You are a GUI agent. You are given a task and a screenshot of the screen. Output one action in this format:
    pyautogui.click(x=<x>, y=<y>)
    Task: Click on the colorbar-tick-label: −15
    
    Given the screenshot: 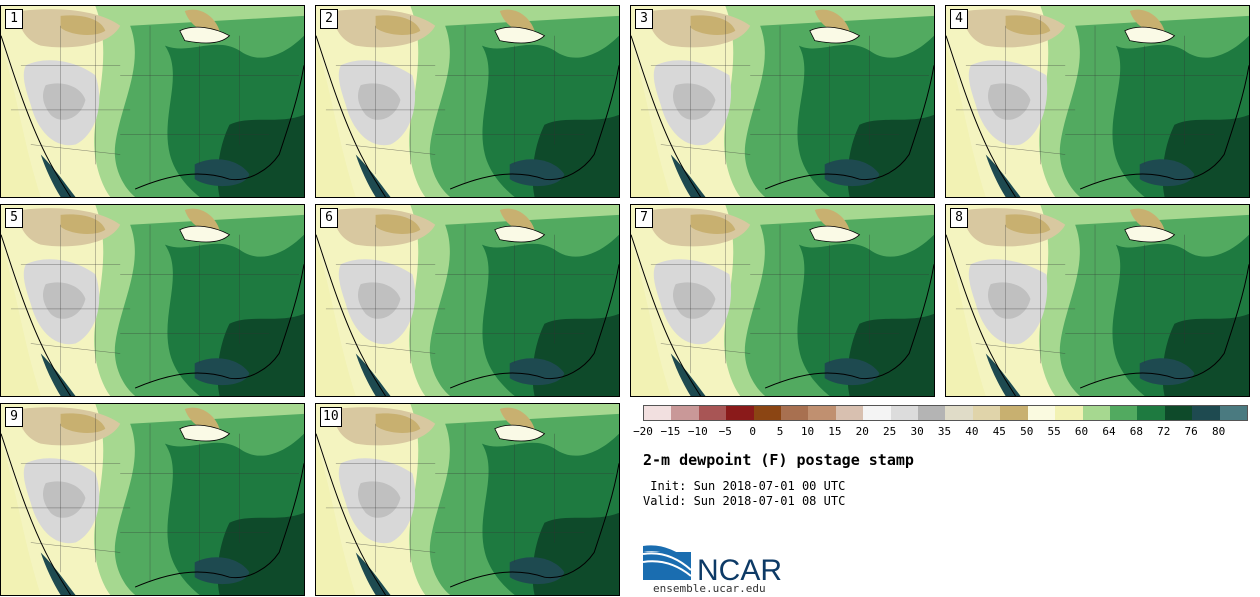 What is the action you would take?
    pyautogui.click(x=670, y=431)
    